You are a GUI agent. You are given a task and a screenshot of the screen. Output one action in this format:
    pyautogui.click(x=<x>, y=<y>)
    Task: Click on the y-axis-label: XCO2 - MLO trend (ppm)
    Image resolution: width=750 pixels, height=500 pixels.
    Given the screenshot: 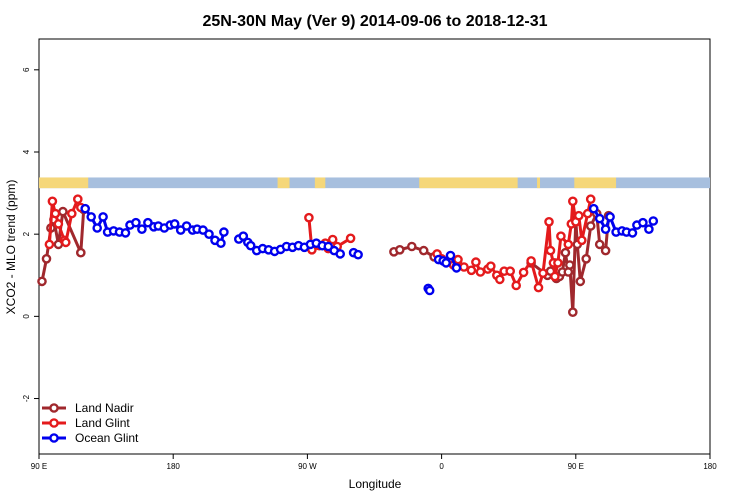 What is the action you would take?
    pyautogui.click(x=11, y=247)
    